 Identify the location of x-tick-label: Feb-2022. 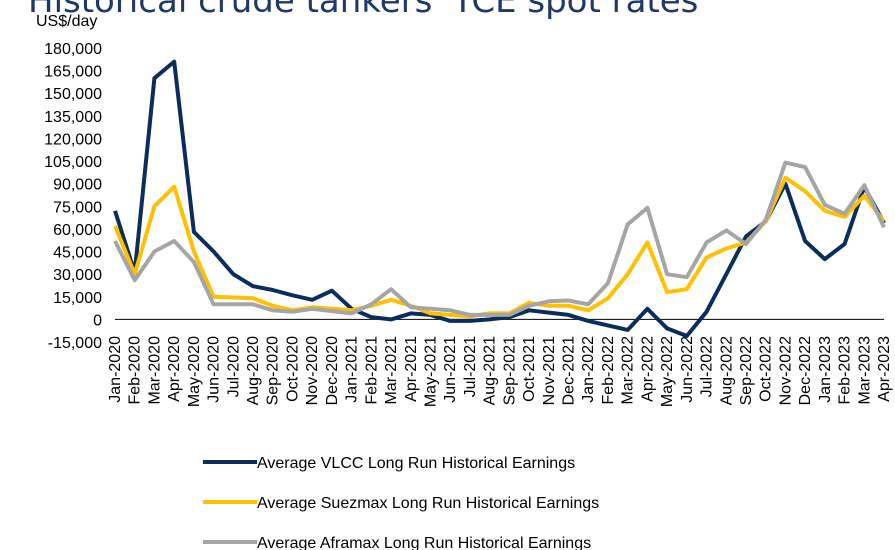
(608, 370).